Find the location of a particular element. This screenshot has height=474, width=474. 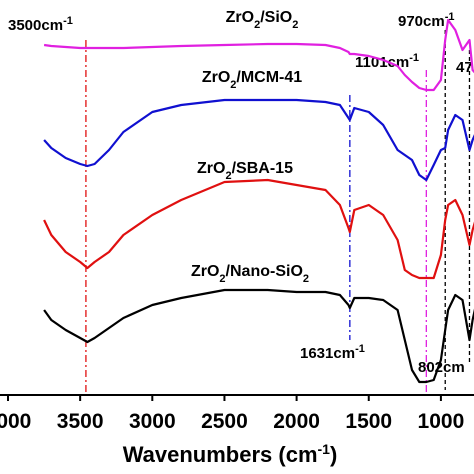

x-tick-label: 1000 is located at coordinates (441, 421).